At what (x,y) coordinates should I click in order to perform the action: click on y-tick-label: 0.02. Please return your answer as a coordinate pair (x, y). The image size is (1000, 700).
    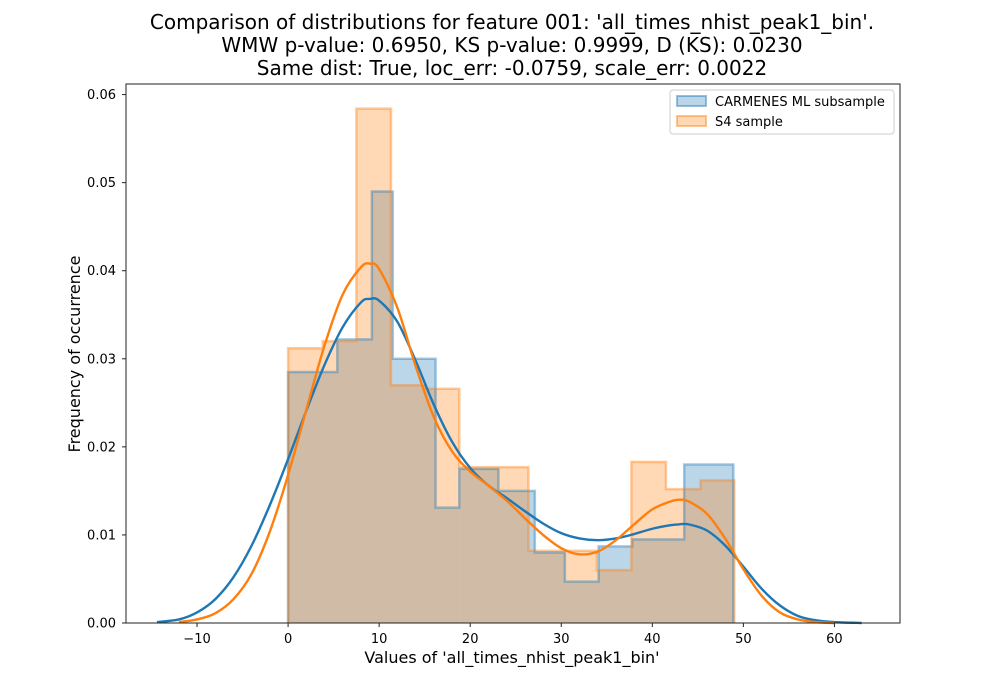
    Looking at the image, I should click on (101, 447).